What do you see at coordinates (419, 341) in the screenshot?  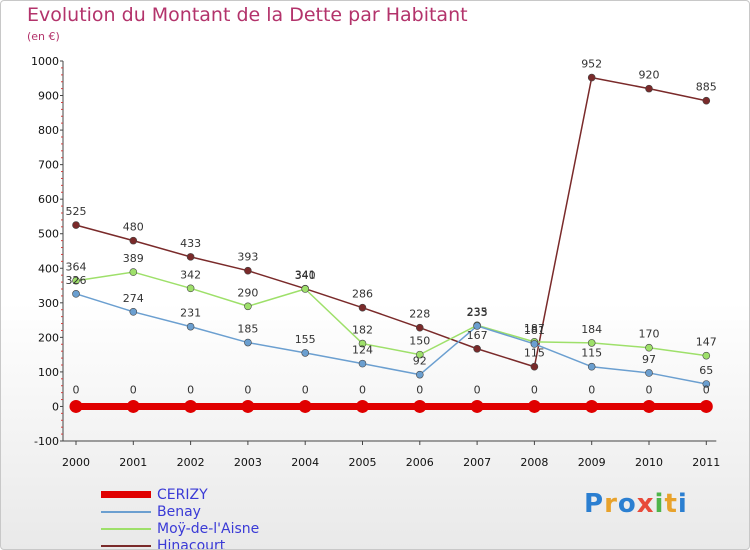 I see `data-label: 150` at bounding box center [419, 341].